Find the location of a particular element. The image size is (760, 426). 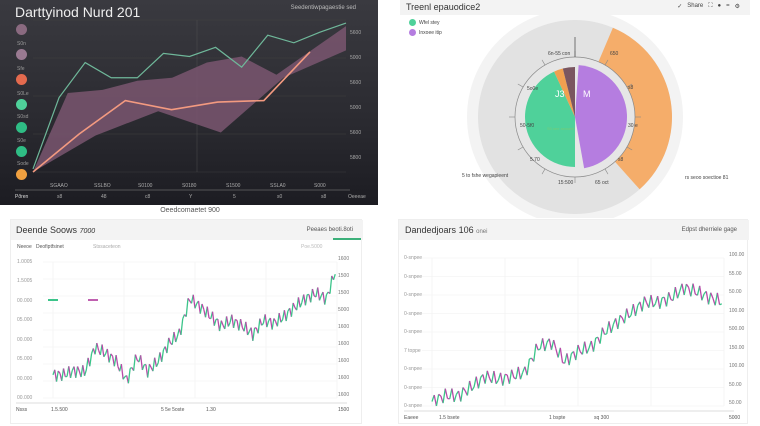

y-tick-label-right: 1500 is located at coordinates (344, 276).